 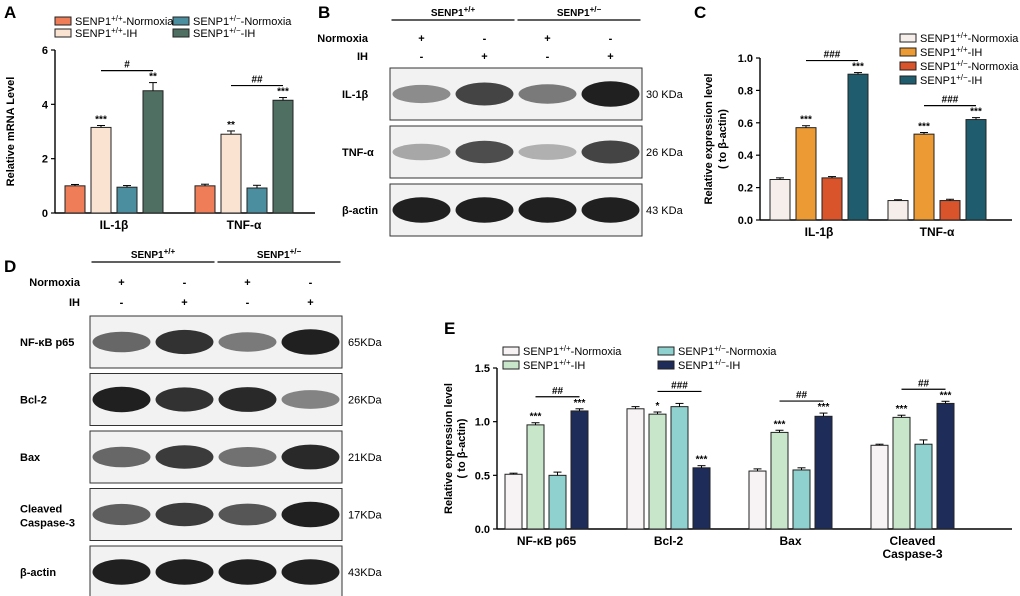 What do you see at coordinates (746, 156) in the screenshot?
I see `y-tick-label: 0.4` at bounding box center [746, 156].